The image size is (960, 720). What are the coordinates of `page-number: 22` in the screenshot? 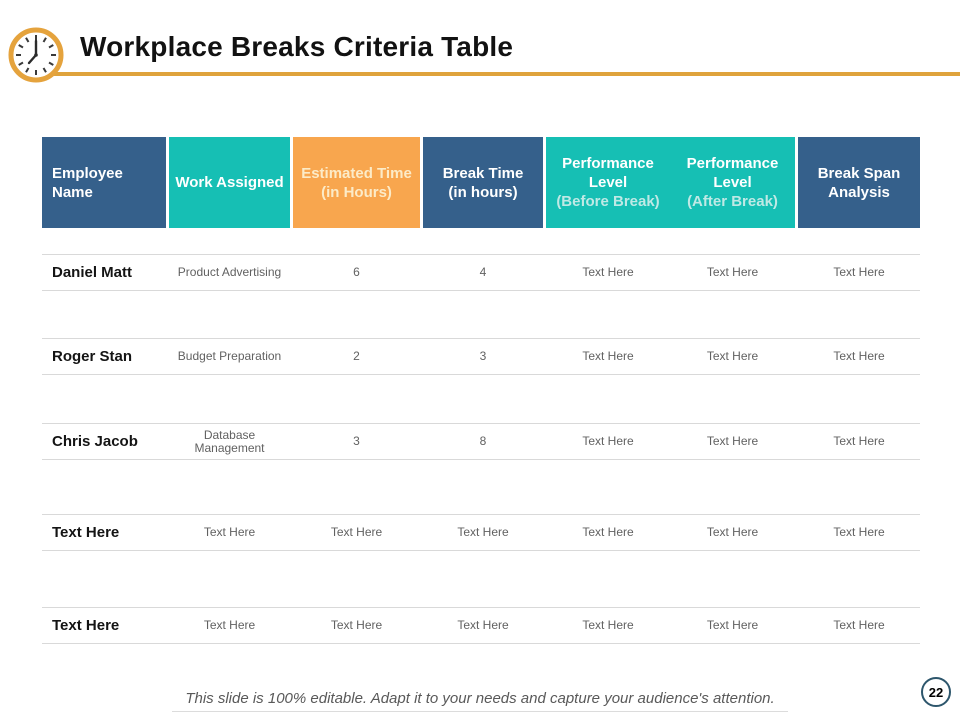 It's located at (936, 692).